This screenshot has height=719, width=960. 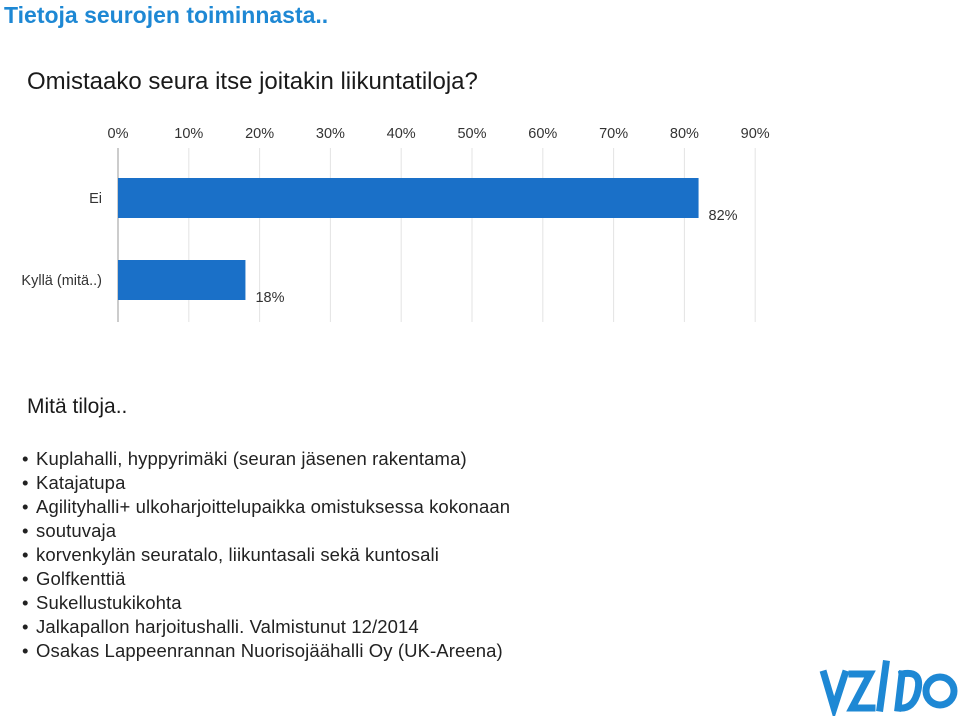 I want to click on x-tick-label: 80%, so click(x=684, y=134).